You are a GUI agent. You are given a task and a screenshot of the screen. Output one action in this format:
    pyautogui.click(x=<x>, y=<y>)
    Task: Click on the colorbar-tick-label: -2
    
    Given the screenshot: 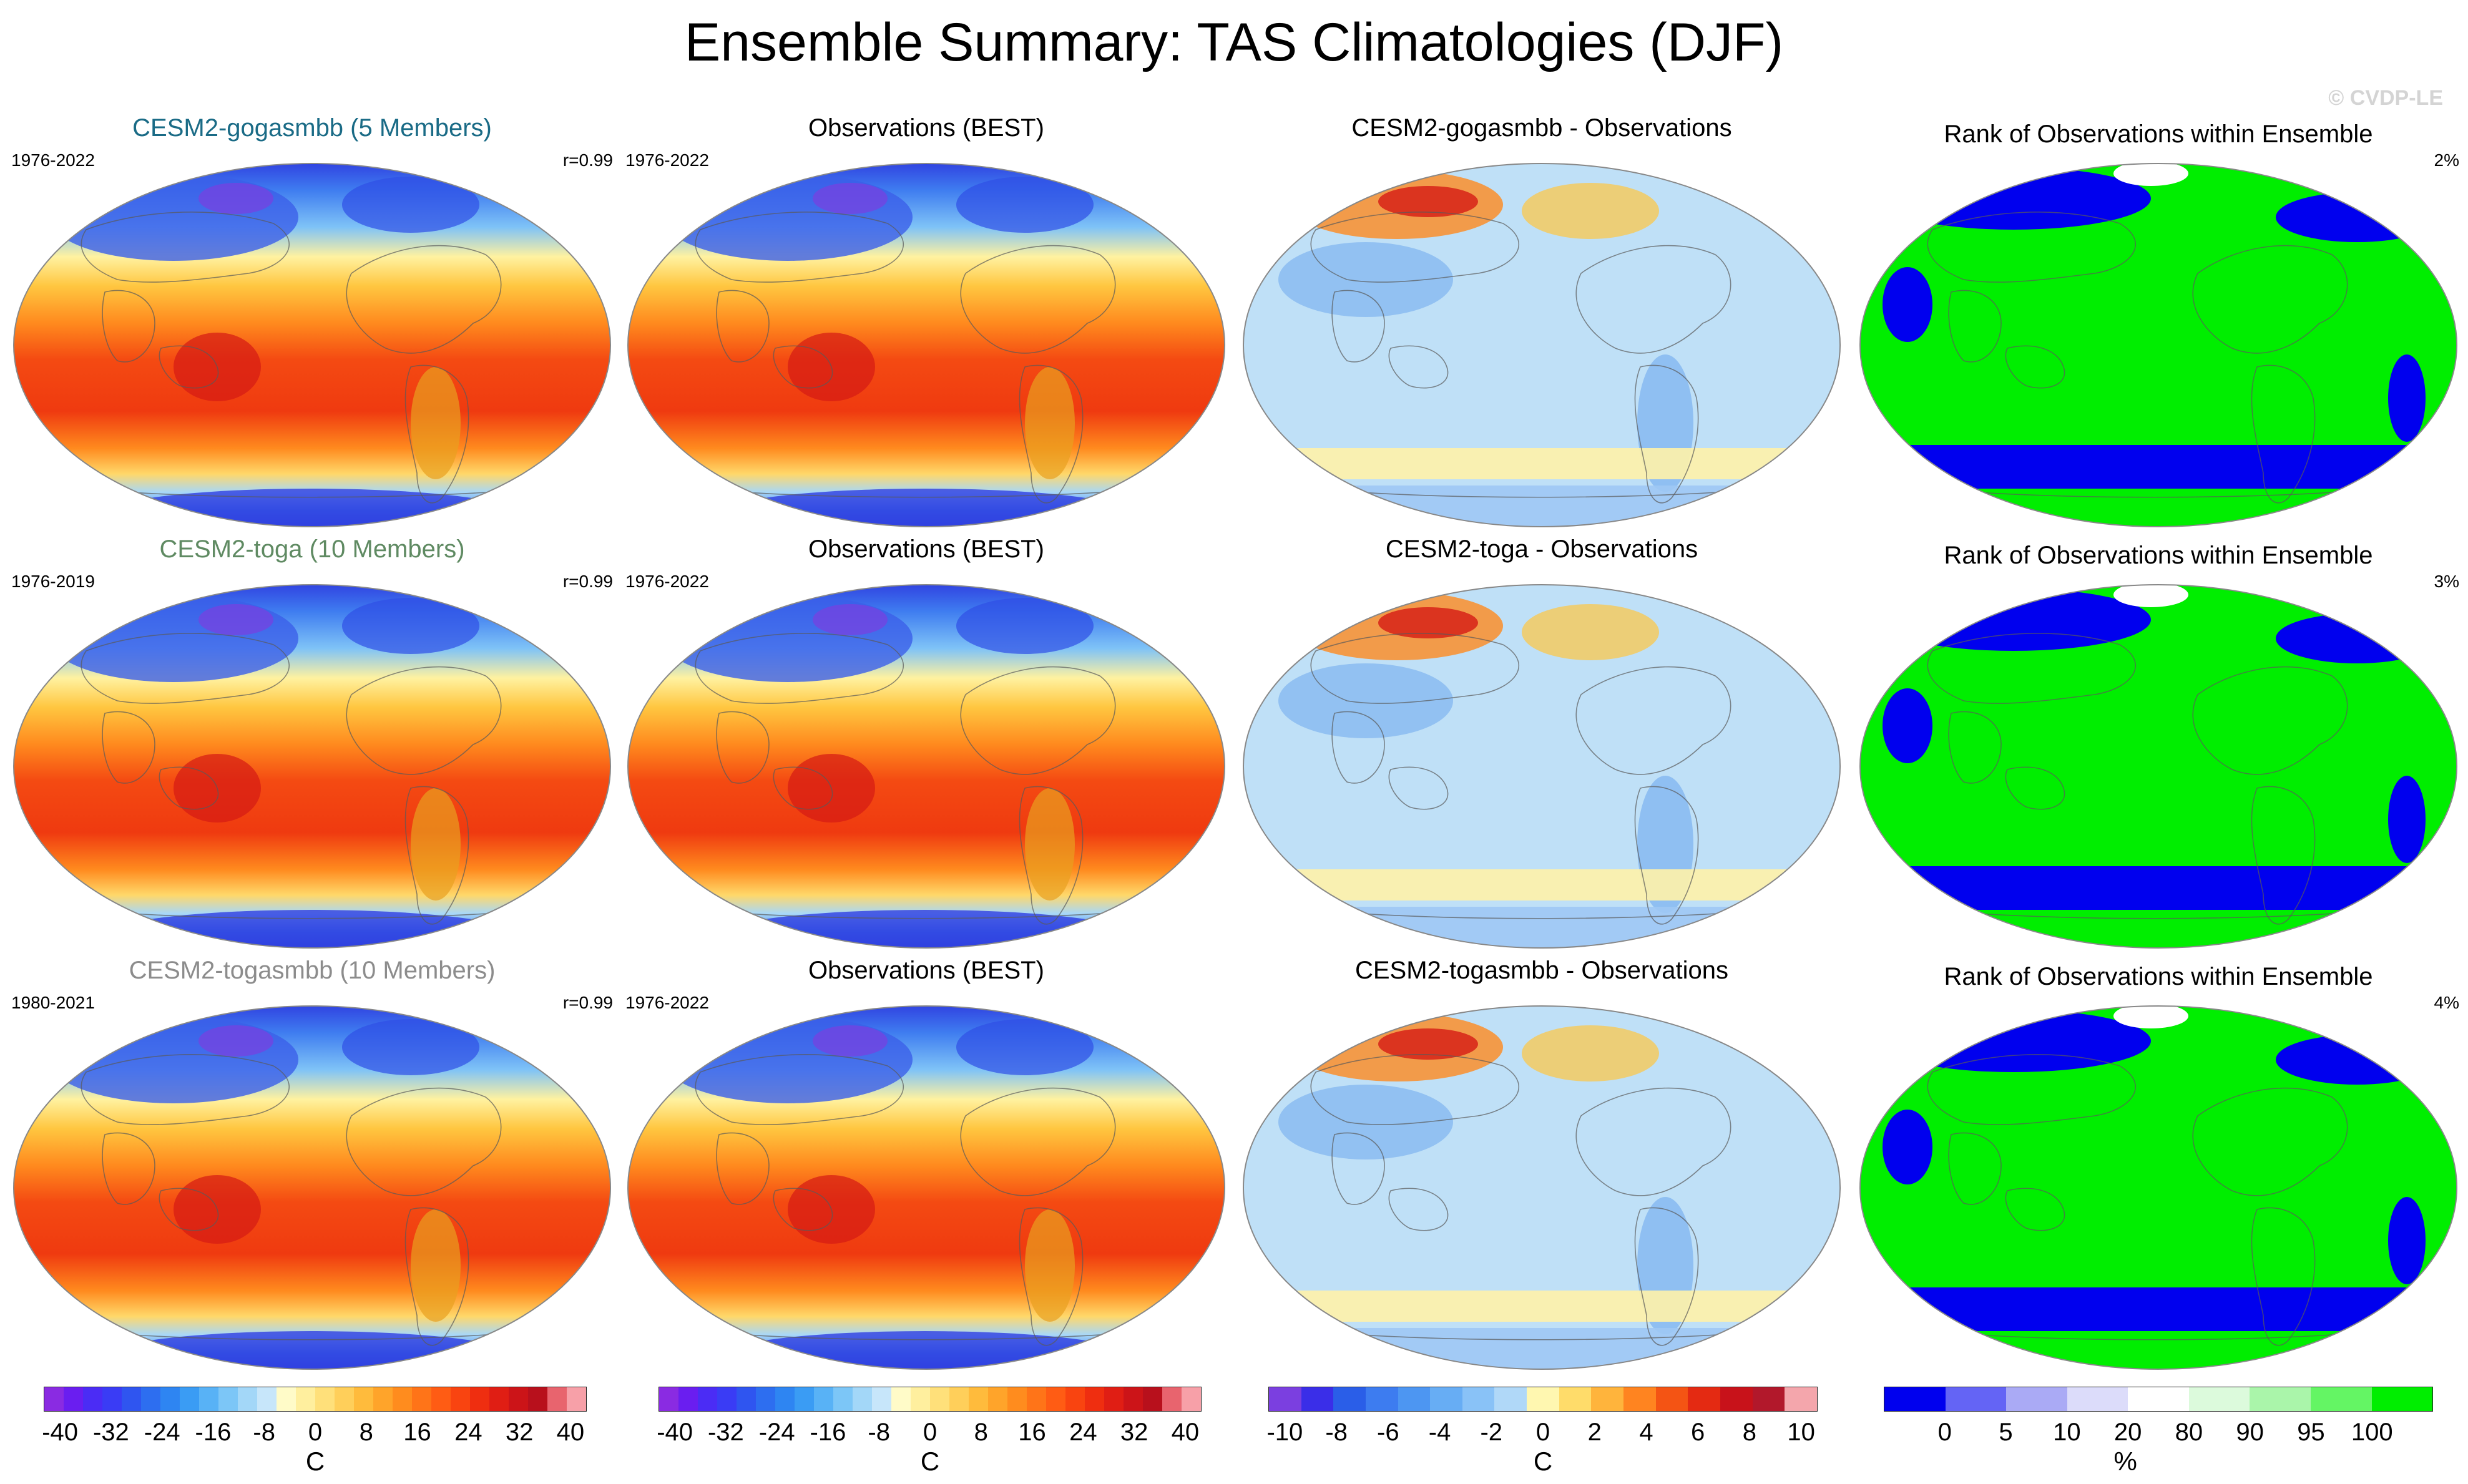 What is the action you would take?
    pyautogui.click(x=1491, y=1432)
    